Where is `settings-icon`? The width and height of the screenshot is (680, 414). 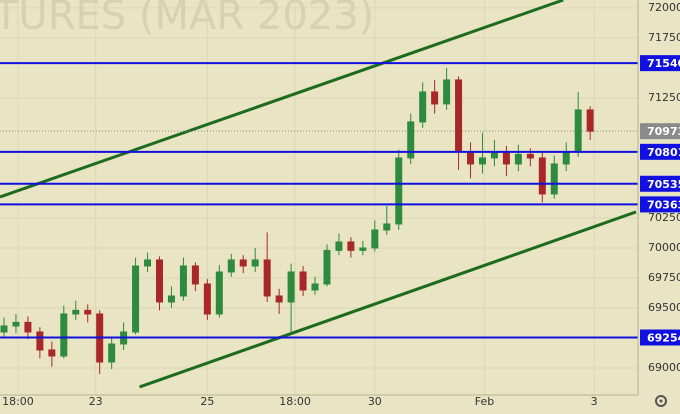 settings-icon is located at coordinates (661, 401).